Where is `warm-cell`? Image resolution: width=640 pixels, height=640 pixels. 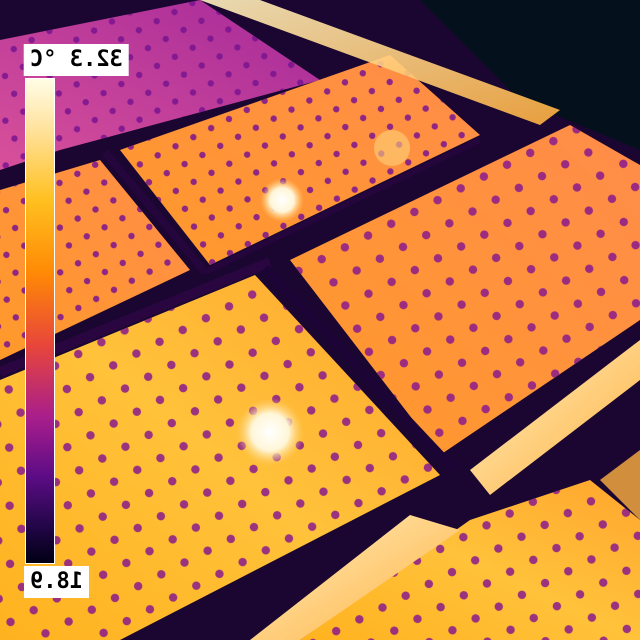 warm-cell is located at coordinates (392, 148).